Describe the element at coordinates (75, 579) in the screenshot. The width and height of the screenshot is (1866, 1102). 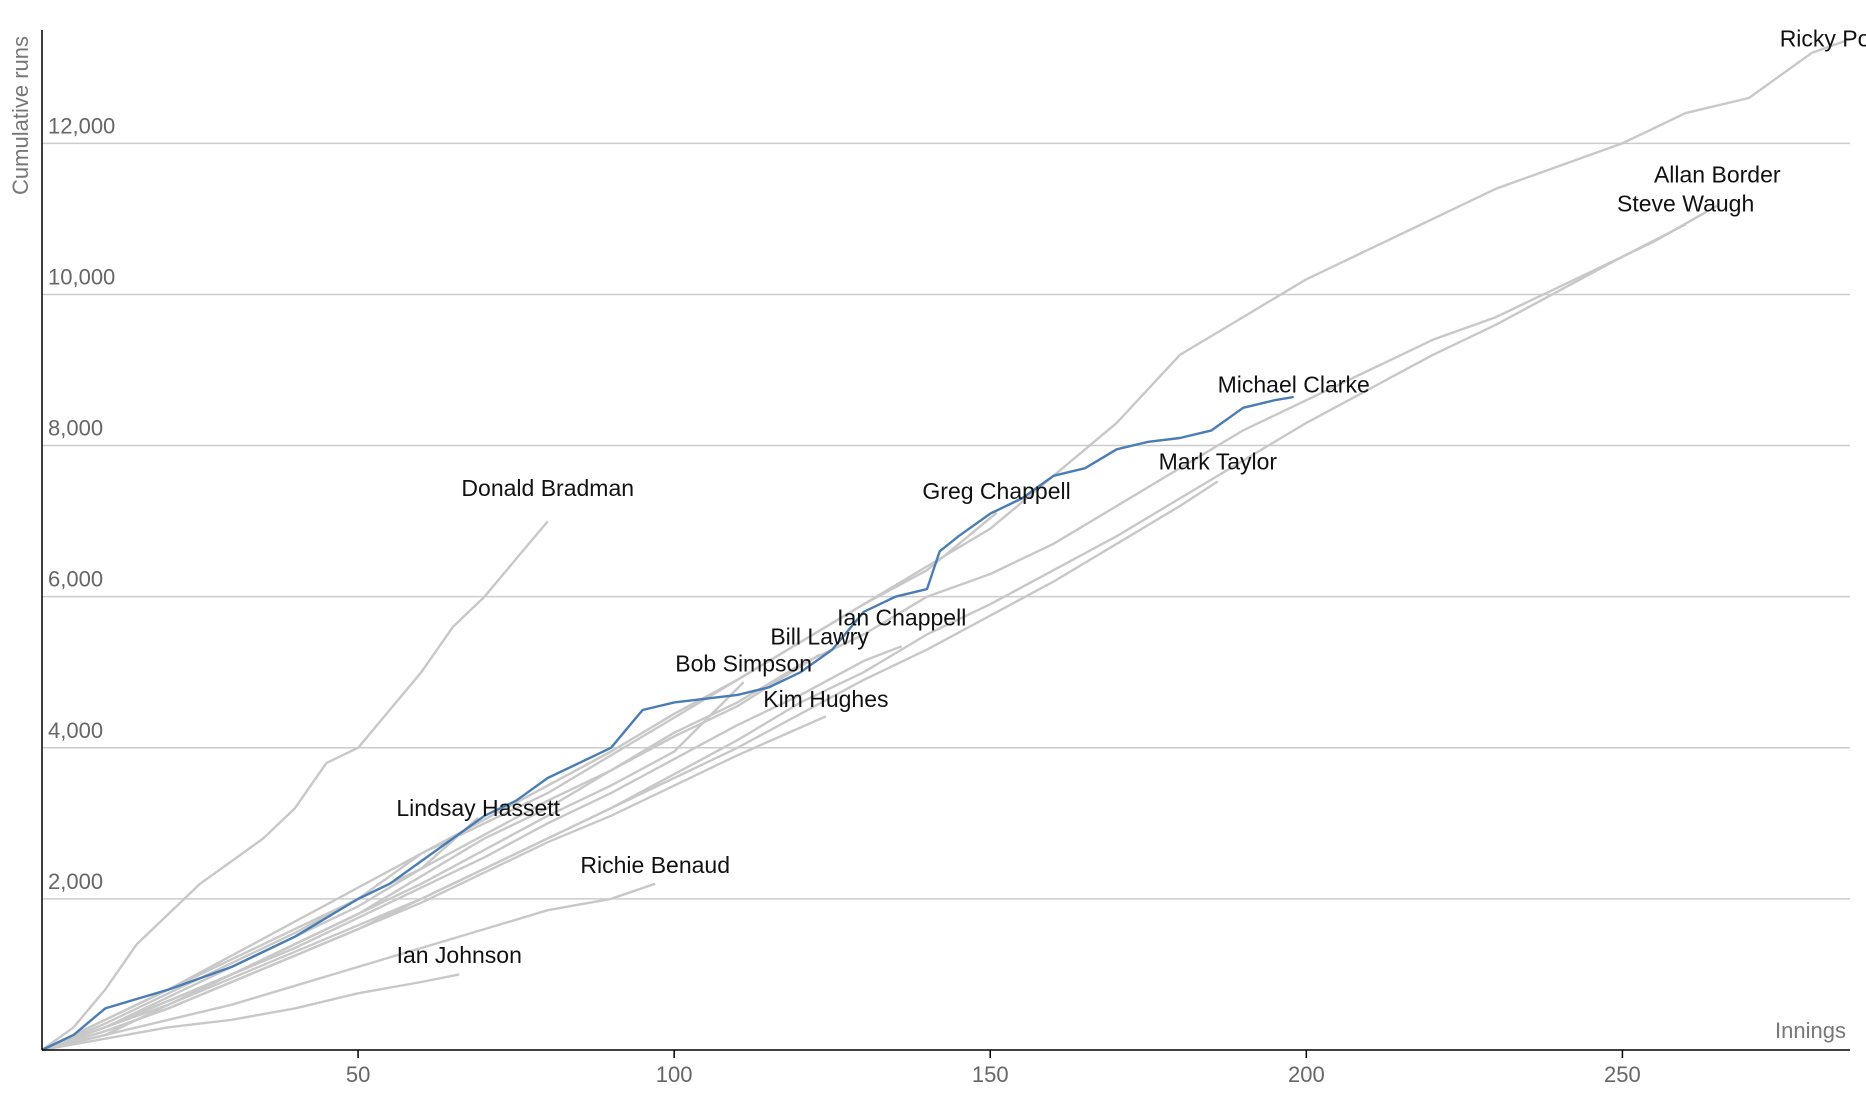
I see `y-tick-label: 6,000` at that location.